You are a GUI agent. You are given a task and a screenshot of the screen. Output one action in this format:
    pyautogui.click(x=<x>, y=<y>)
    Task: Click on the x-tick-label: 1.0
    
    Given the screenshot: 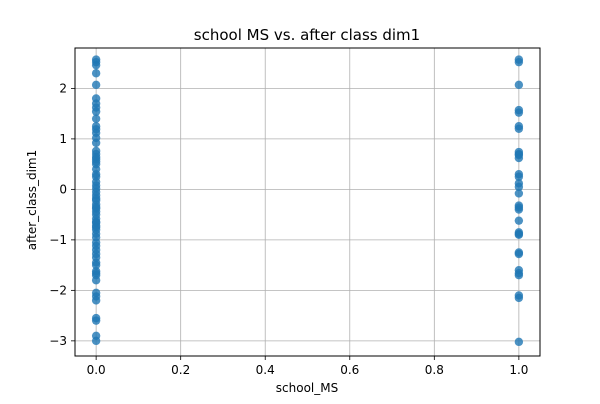 What is the action you would take?
    pyautogui.click(x=518, y=370)
    